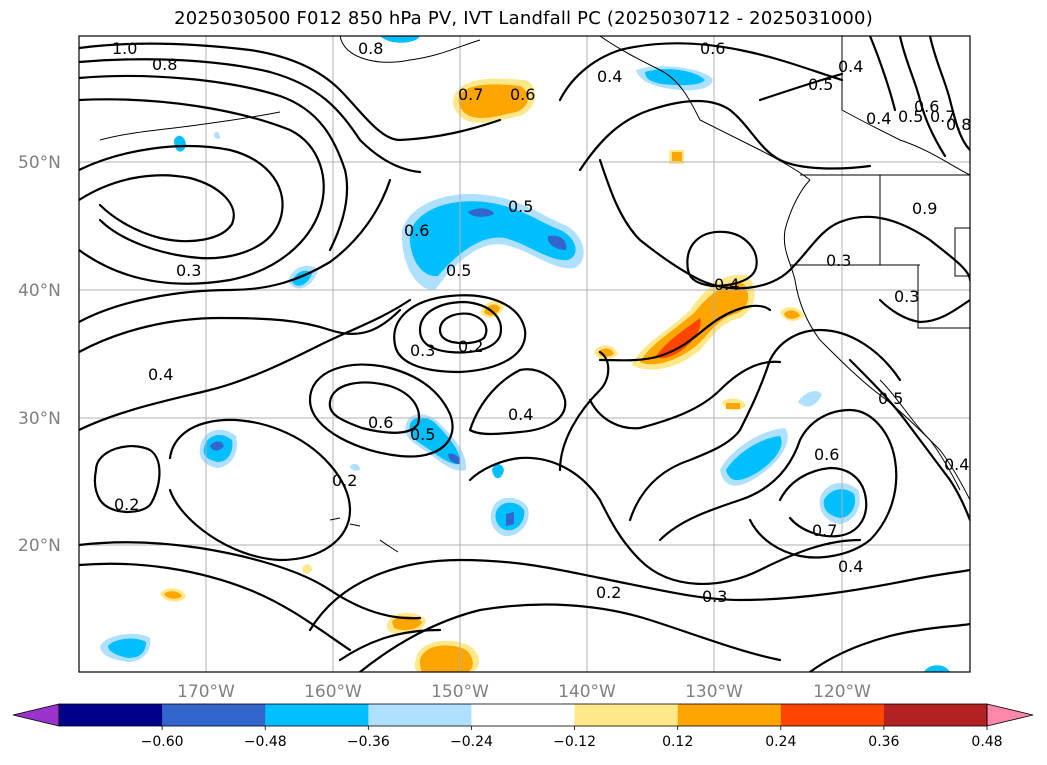 Image resolution: width=1047 pixels, height=765 pixels. I want to click on colorbar-tick-label: −0.48, so click(265, 742).